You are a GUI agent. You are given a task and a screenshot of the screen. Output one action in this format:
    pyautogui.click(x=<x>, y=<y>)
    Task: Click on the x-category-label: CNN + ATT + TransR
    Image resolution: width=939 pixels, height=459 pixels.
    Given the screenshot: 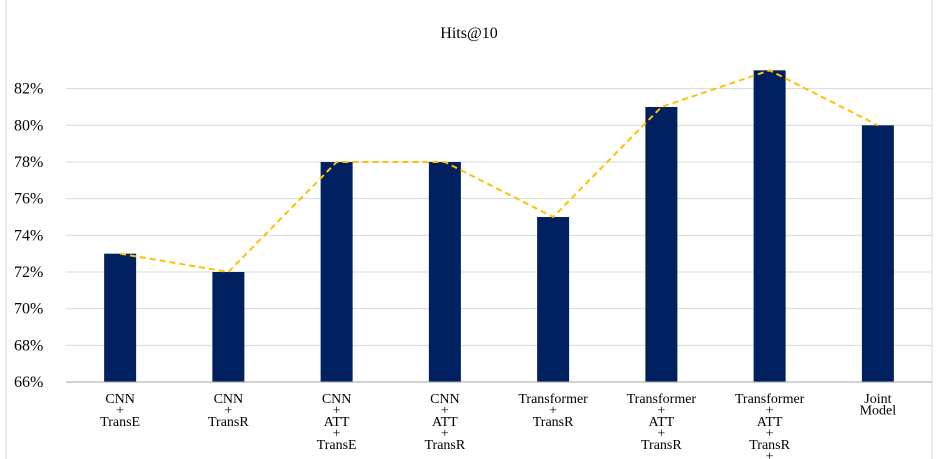 What is the action you would take?
    pyautogui.click(x=445, y=422)
    